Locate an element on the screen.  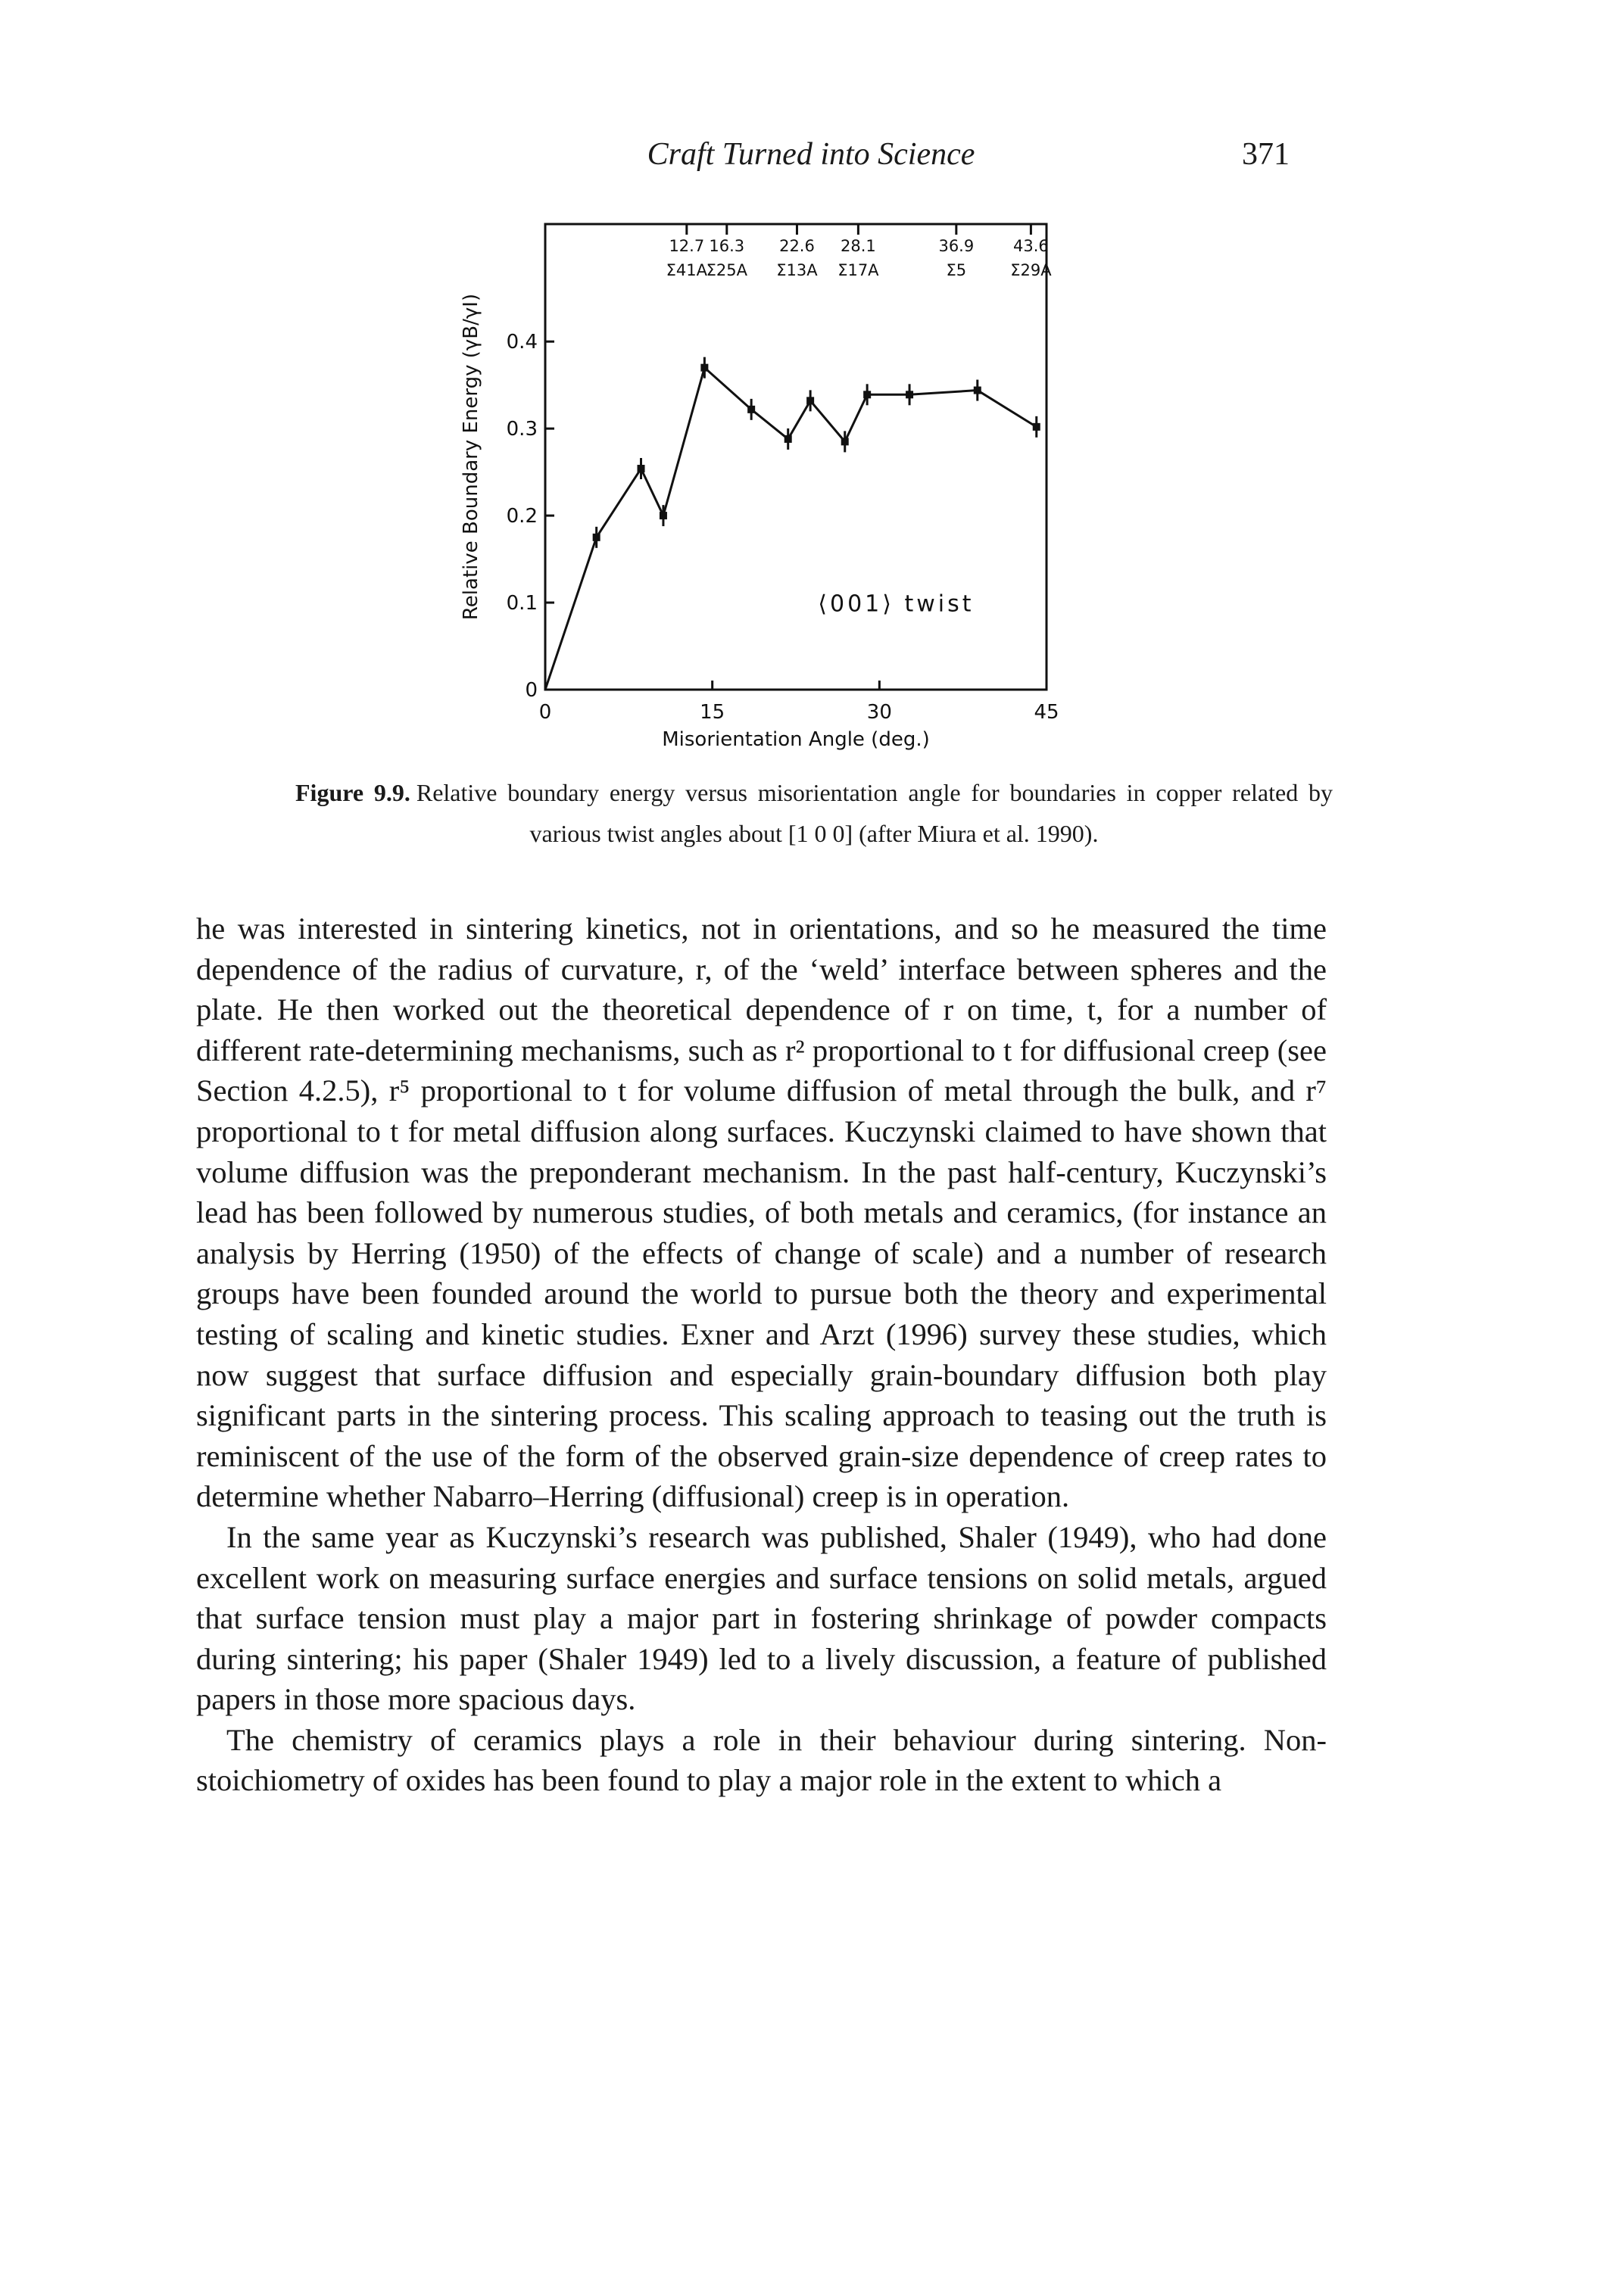
running-head: Craft Turned into Science is located at coordinates (811, 154).